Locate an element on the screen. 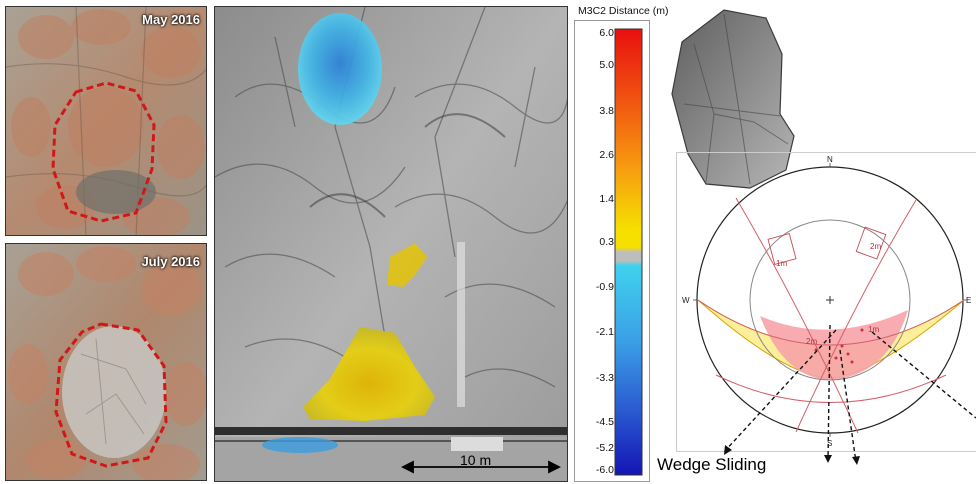 The height and width of the screenshot is (484, 976). outline-dashed-may is located at coordinates (103, 152).